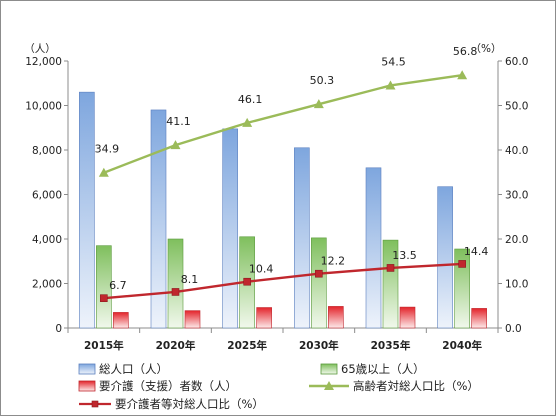  I want to click on legend-marker-elderly-ratio, so click(329, 385).